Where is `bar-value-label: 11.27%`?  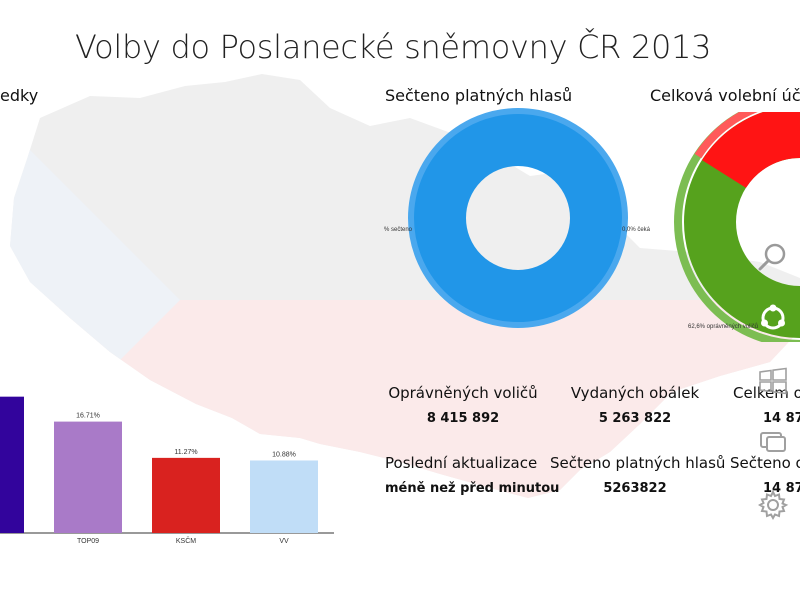 bar-value-label: 11.27% is located at coordinates (185, 452).